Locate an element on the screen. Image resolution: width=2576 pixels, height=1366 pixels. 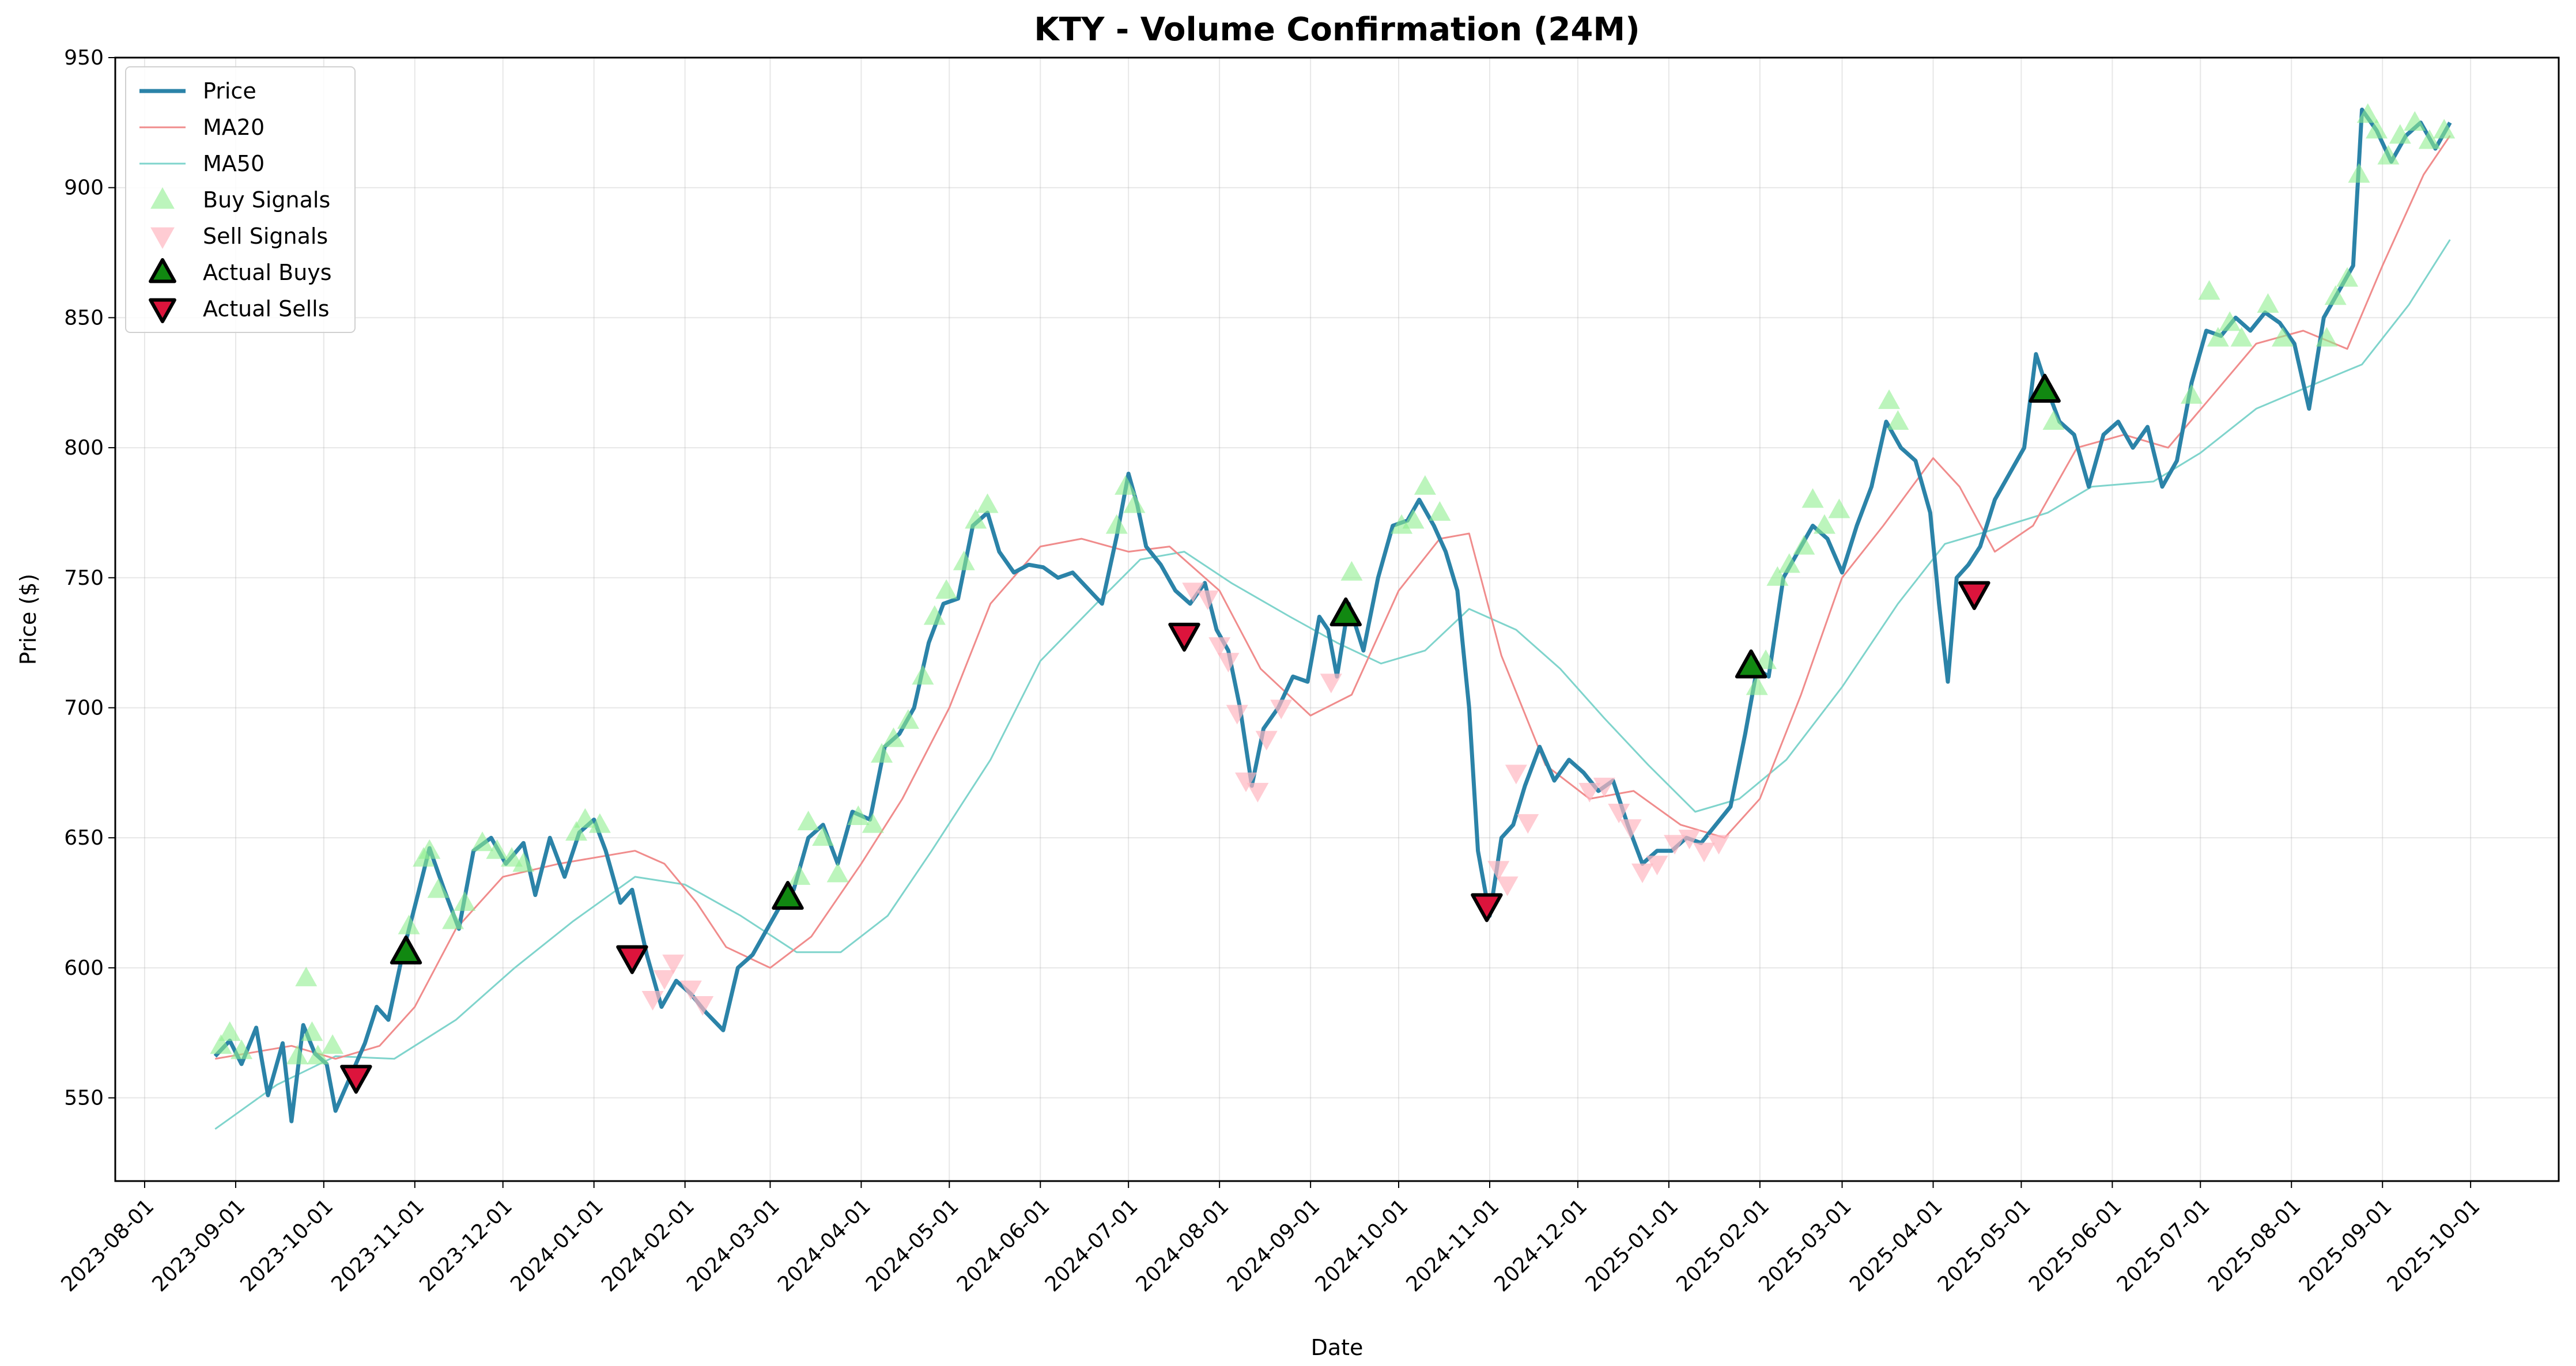
legend-buy-signals-label: Buy Signals is located at coordinates (266, 200).